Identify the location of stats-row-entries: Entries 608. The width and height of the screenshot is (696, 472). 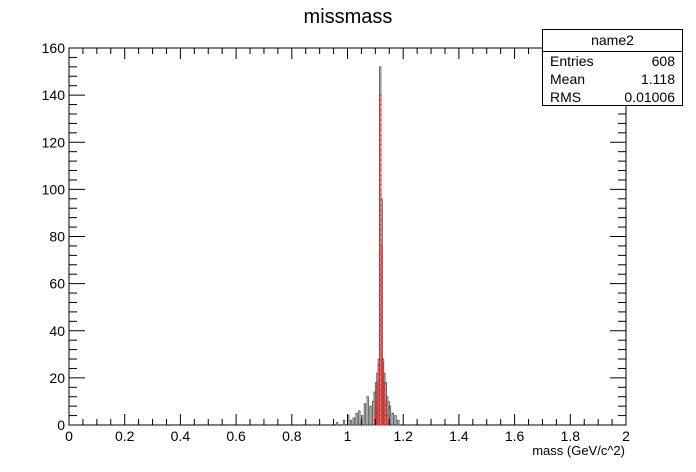
(612, 61).